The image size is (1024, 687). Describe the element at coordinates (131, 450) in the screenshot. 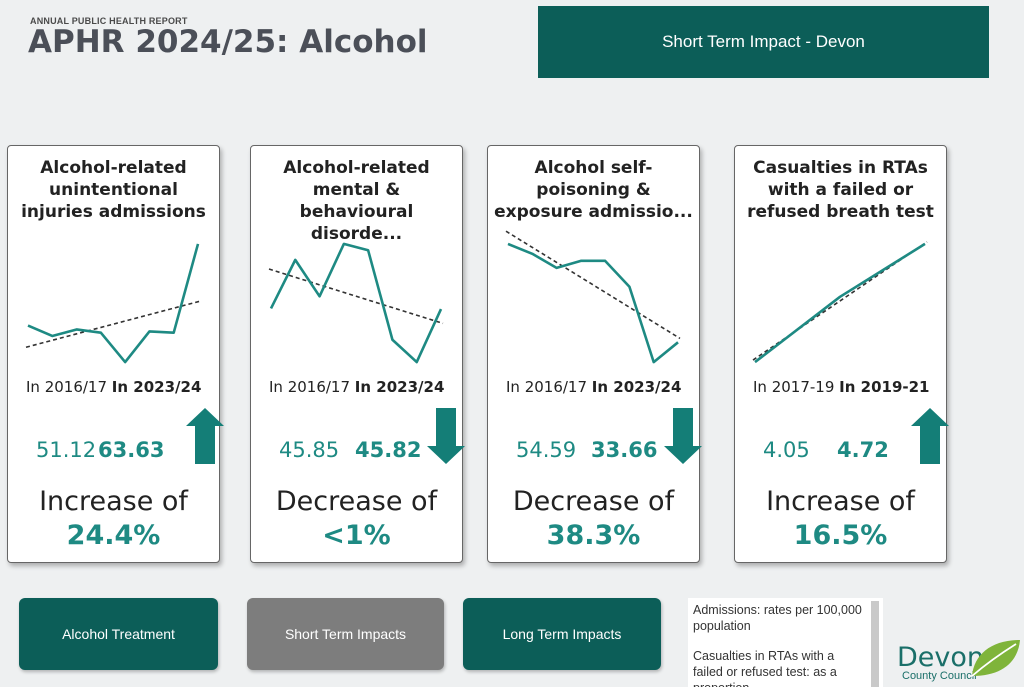

I see `value-to: 63.63` at that location.